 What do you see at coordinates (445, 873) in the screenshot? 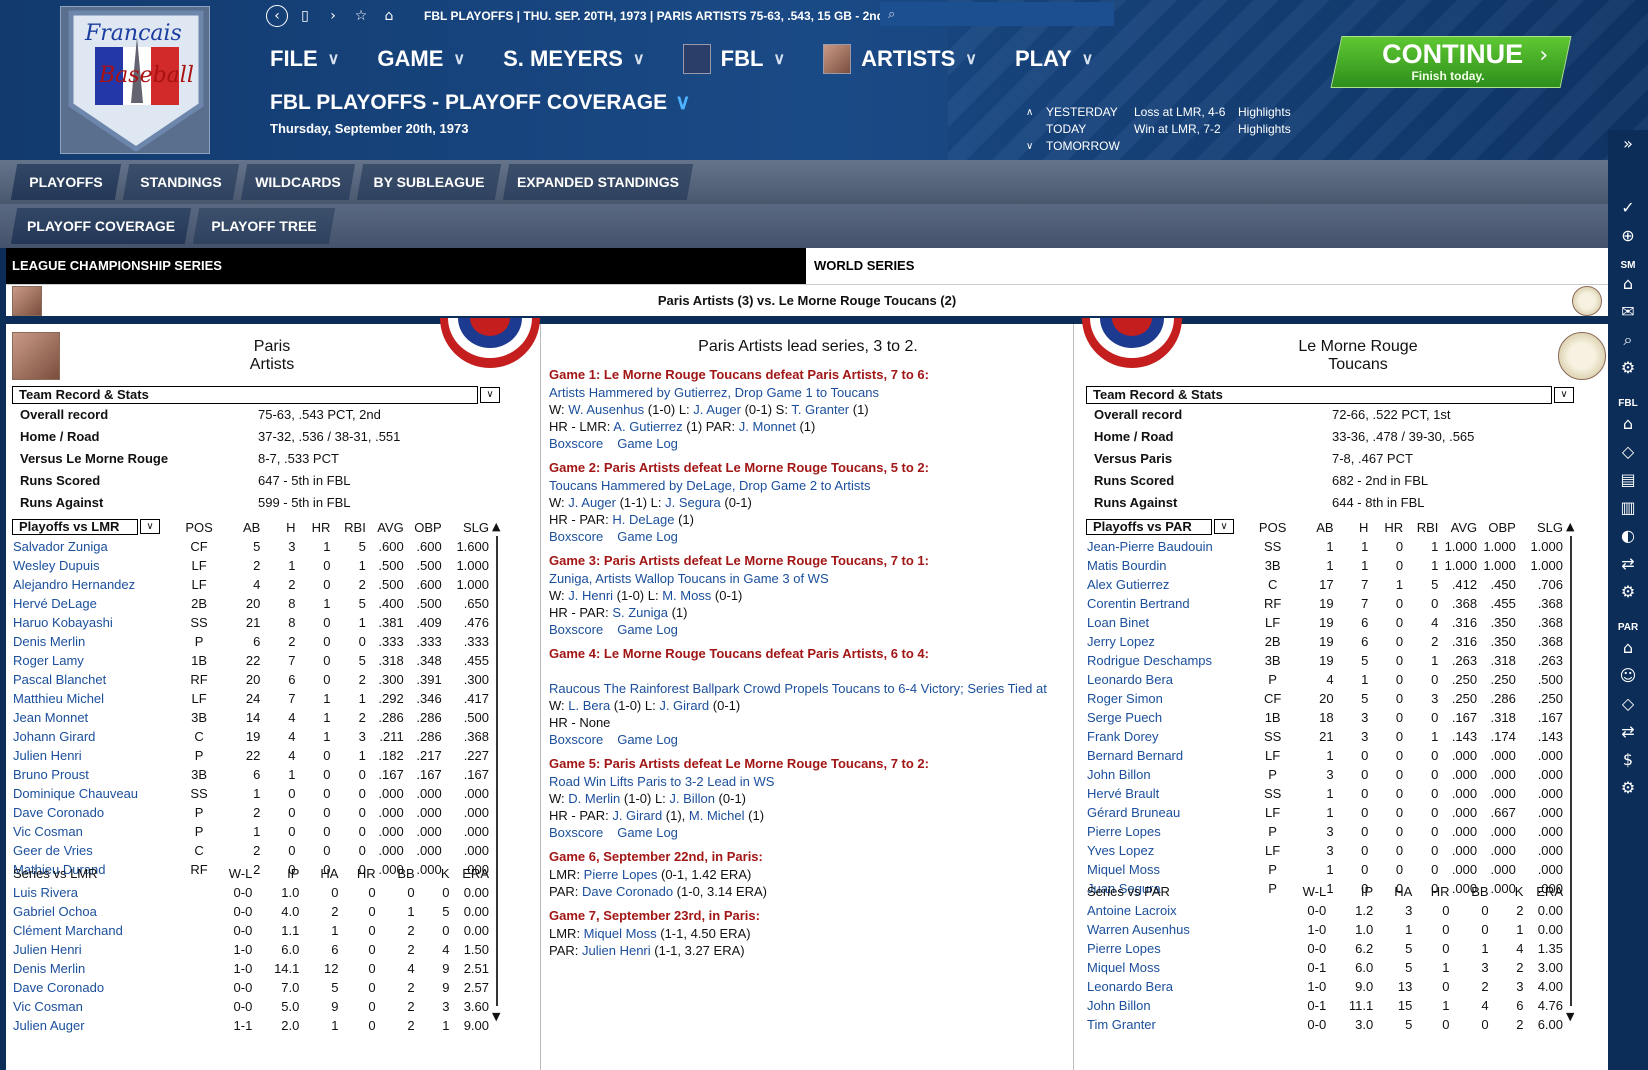
I see `column-header: K` at bounding box center [445, 873].